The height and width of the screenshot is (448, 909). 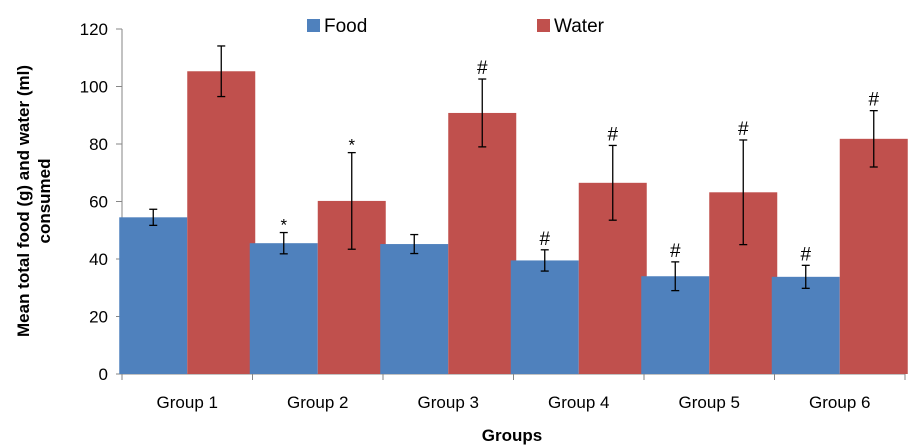 I want to click on x-axis-title: Groups, so click(x=512, y=435).